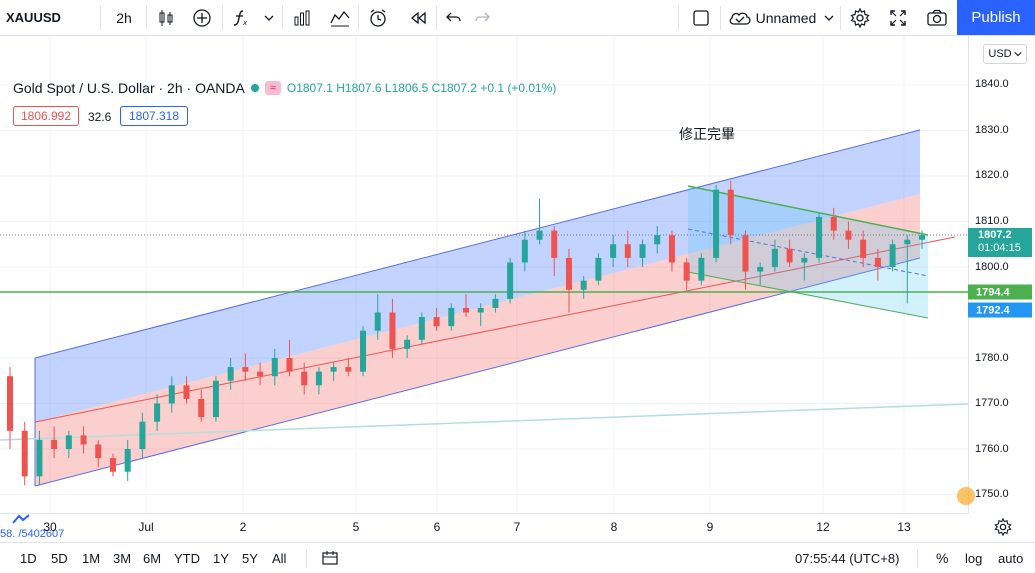  I want to click on wedge-mid-line, so click(808, 252).